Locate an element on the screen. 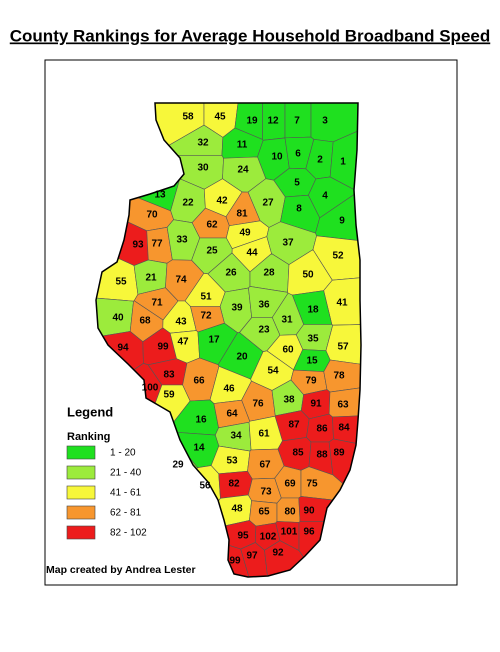 Image resolution: width=500 pixels, height=652 pixels. county-label: 80 is located at coordinates (290, 512).